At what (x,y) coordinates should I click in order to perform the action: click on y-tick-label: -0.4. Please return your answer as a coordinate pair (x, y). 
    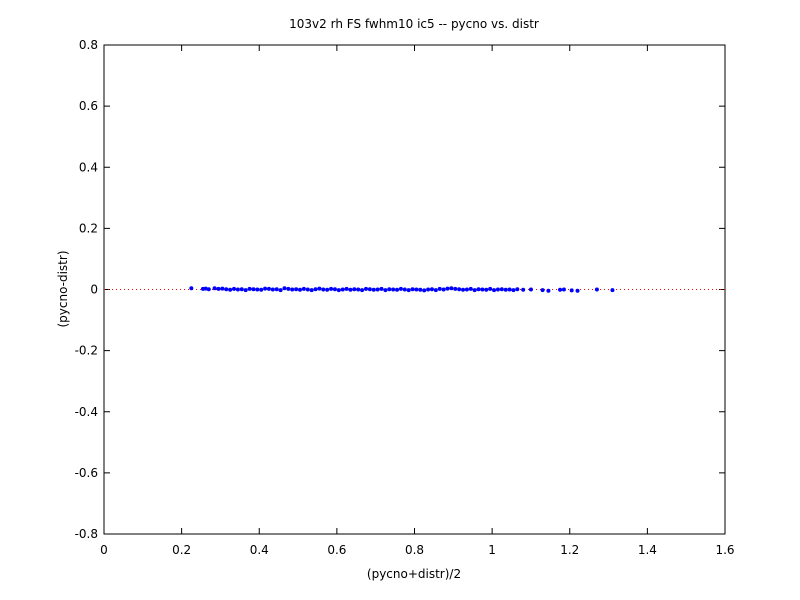
    Looking at the image, I should click on (86, 412).